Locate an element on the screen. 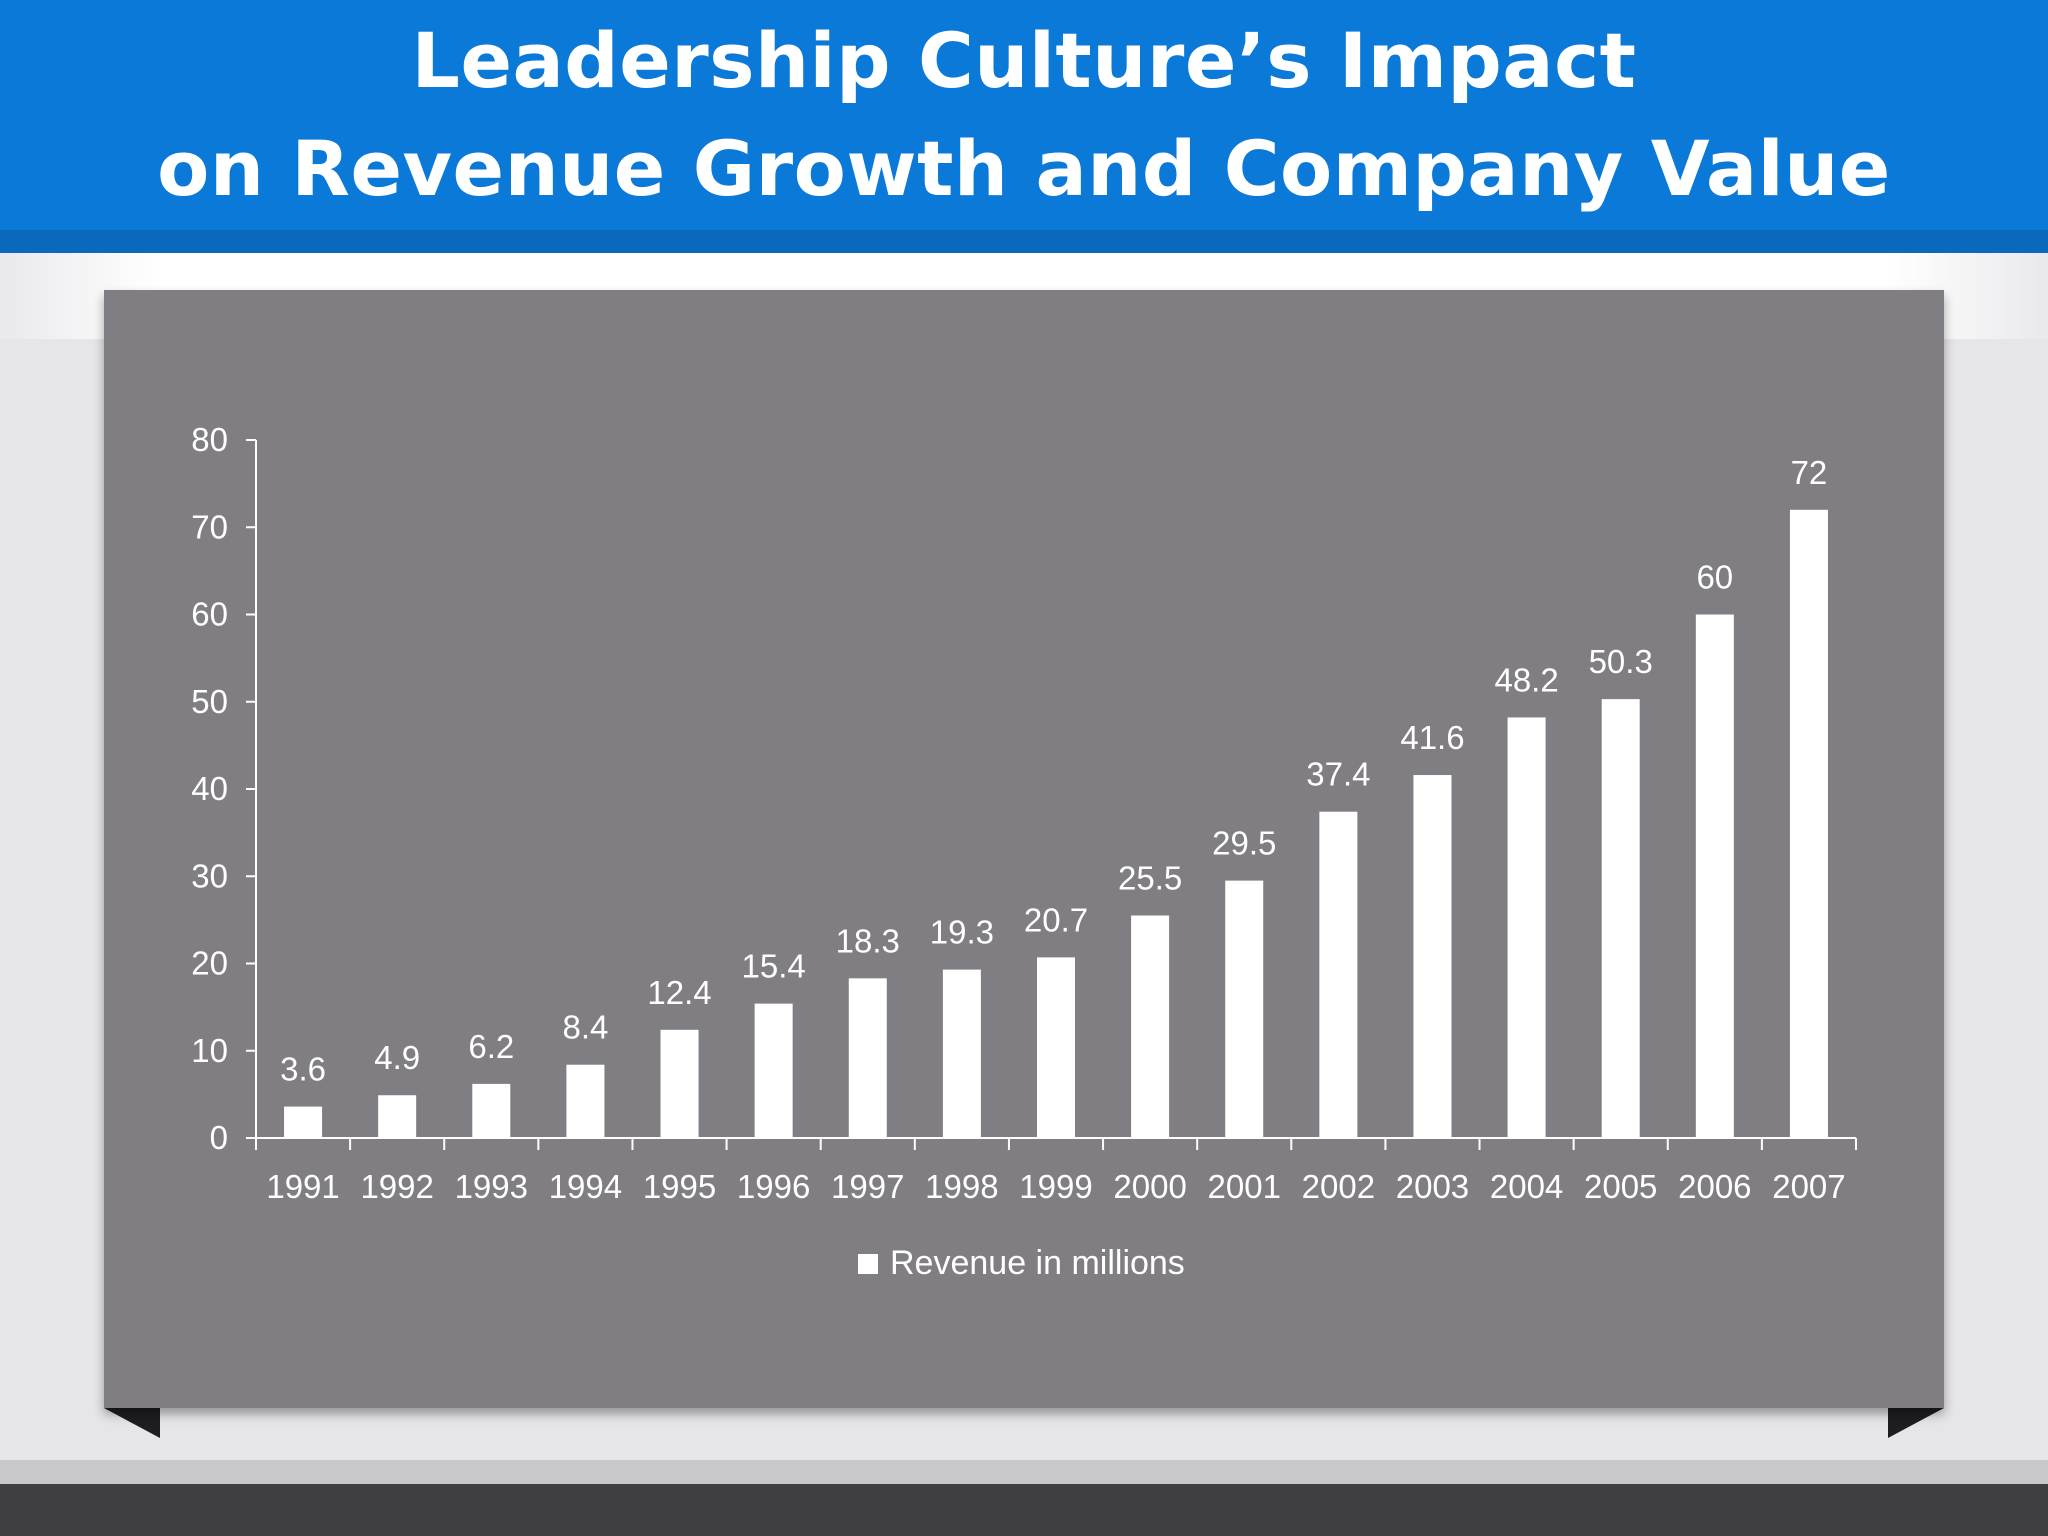  data-label-2005: 50.3 is located at coordinates (1621, 661).